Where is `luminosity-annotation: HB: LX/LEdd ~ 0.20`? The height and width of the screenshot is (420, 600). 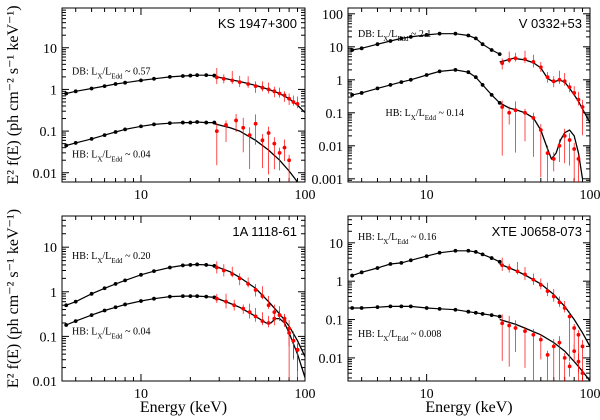 luminosity-annotation: HB: LX/LEdd ~ 0.20 is located at coordinates (111, 258).